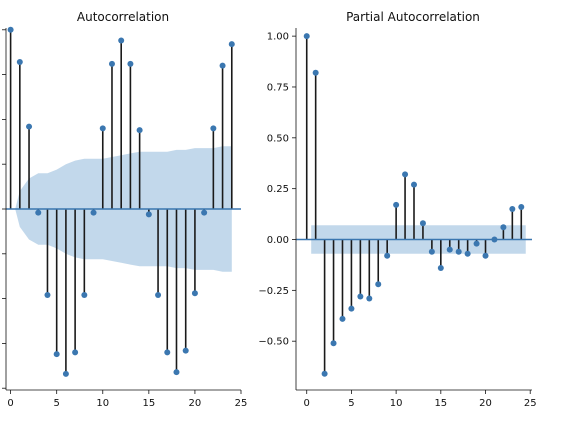 The width and height of the screenshot is (568, 426). Describe the element at coordinates (123, 17) in the screenshot. I see `autocorrelation-title: Autocorrelation` at that location.